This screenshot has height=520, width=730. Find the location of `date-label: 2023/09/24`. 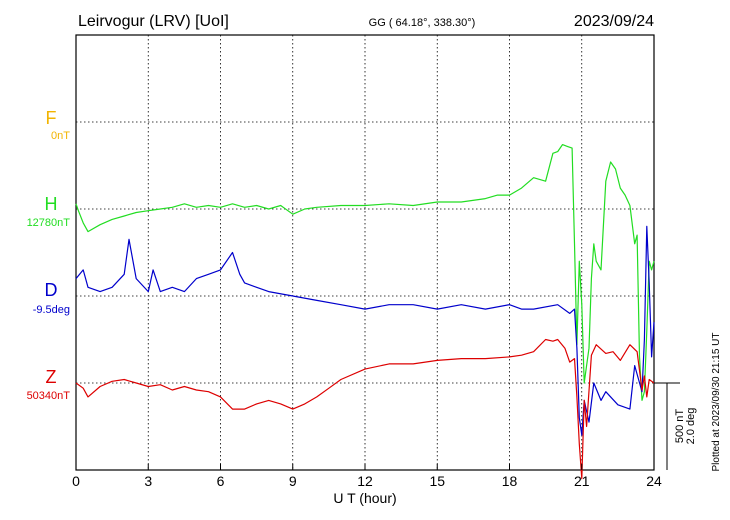

date-label: 2023/09/24 is located at coordinates (614, 21).